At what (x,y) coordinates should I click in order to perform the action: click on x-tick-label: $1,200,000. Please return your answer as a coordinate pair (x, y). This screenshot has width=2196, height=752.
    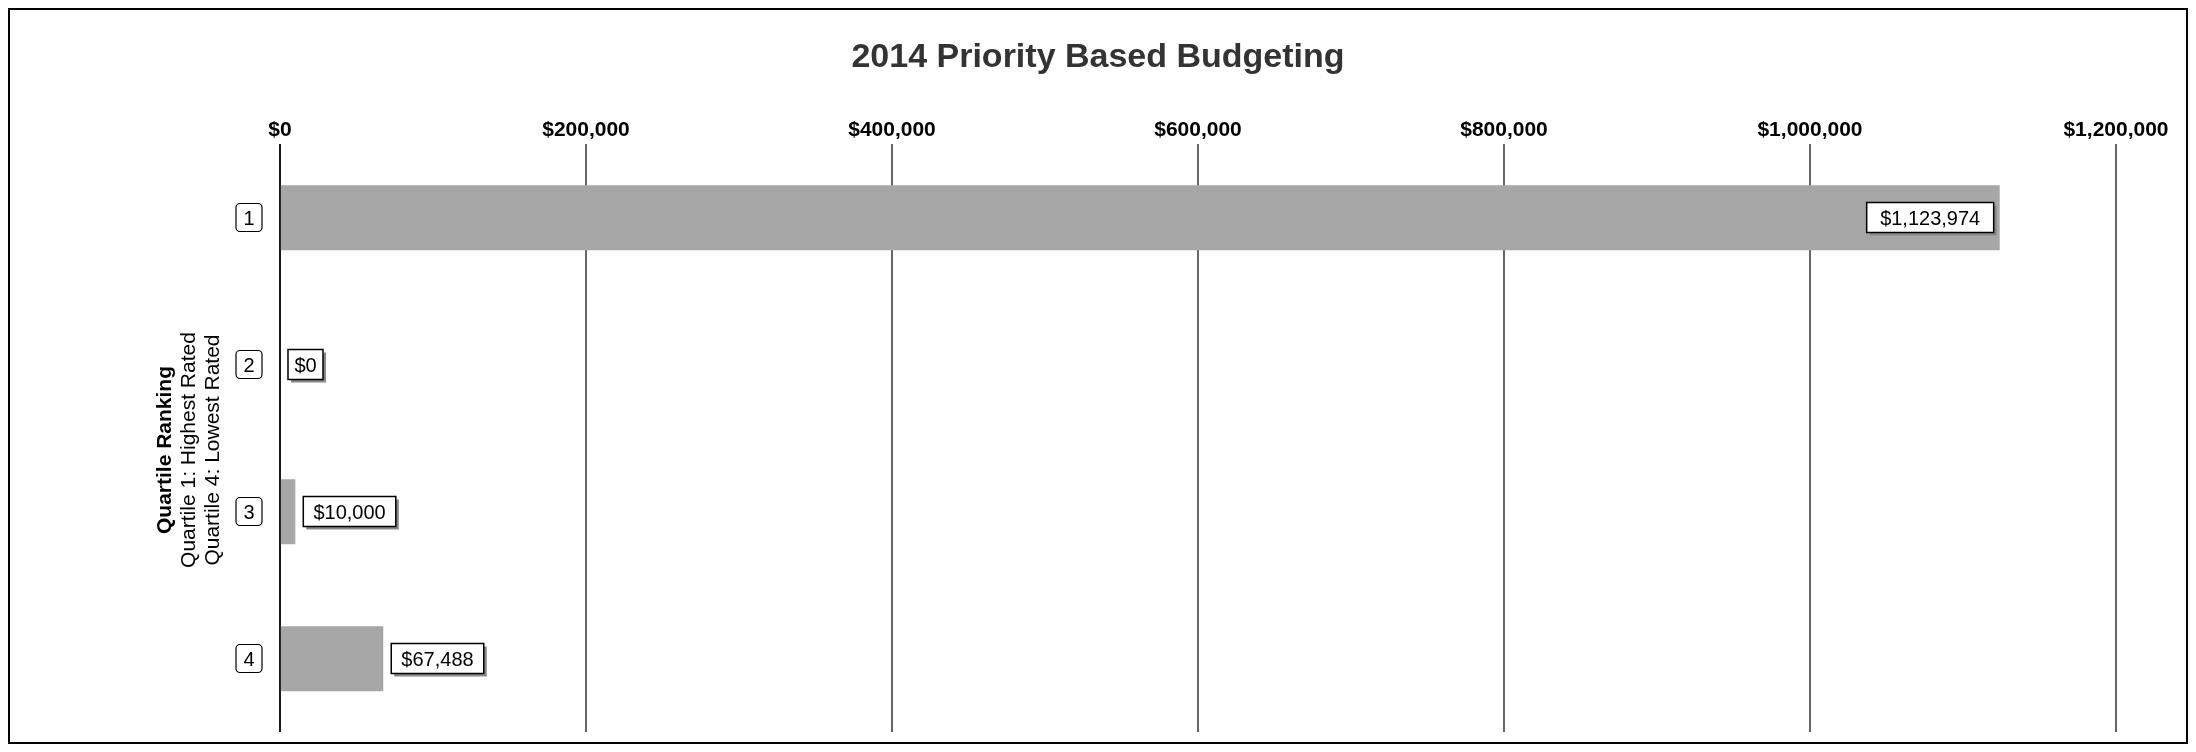
    Looking at the image, I should click on (2116, 128).